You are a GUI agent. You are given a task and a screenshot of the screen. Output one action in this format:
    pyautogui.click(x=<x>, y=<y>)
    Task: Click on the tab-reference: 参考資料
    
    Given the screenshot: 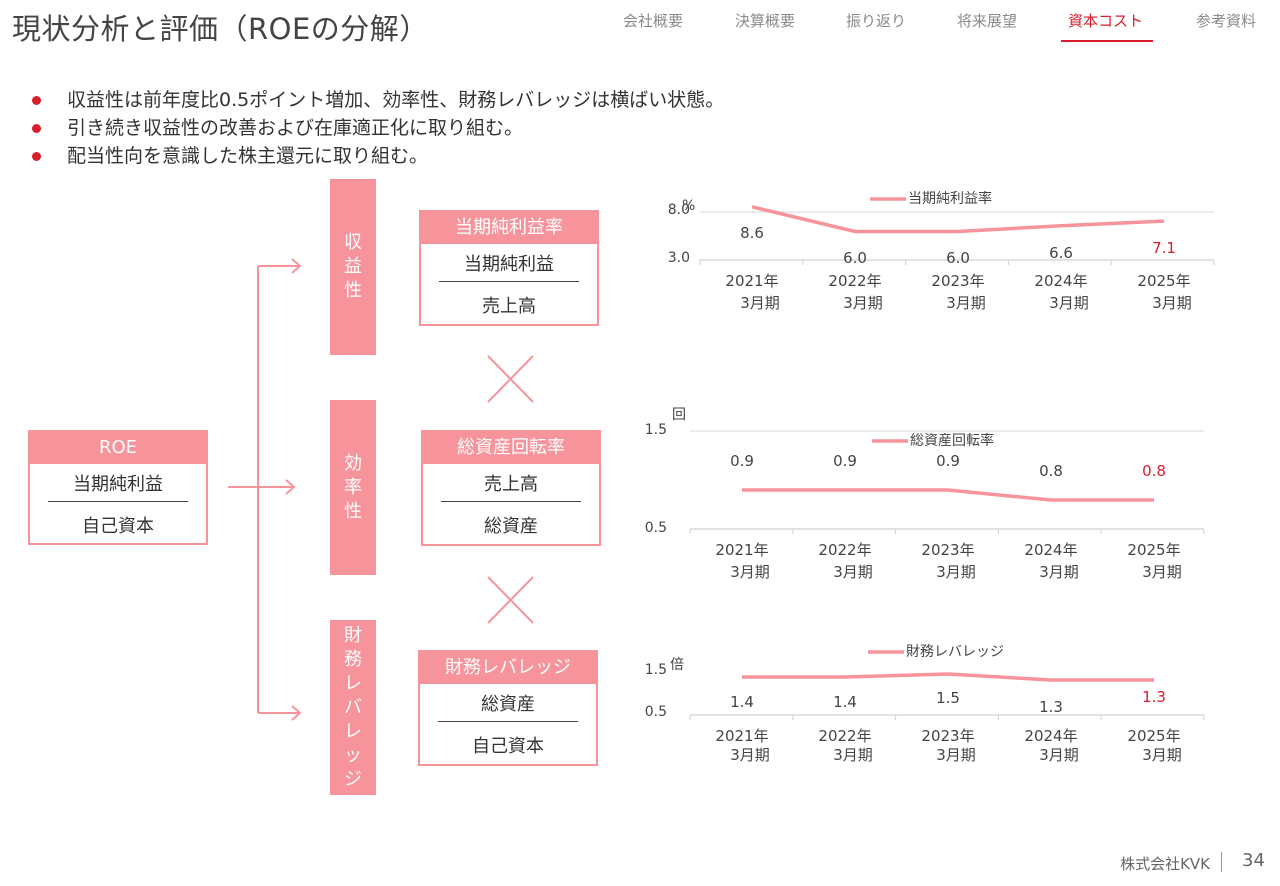 What is the action you would take?
    pyautogui.click(x=1226, y=21)
    